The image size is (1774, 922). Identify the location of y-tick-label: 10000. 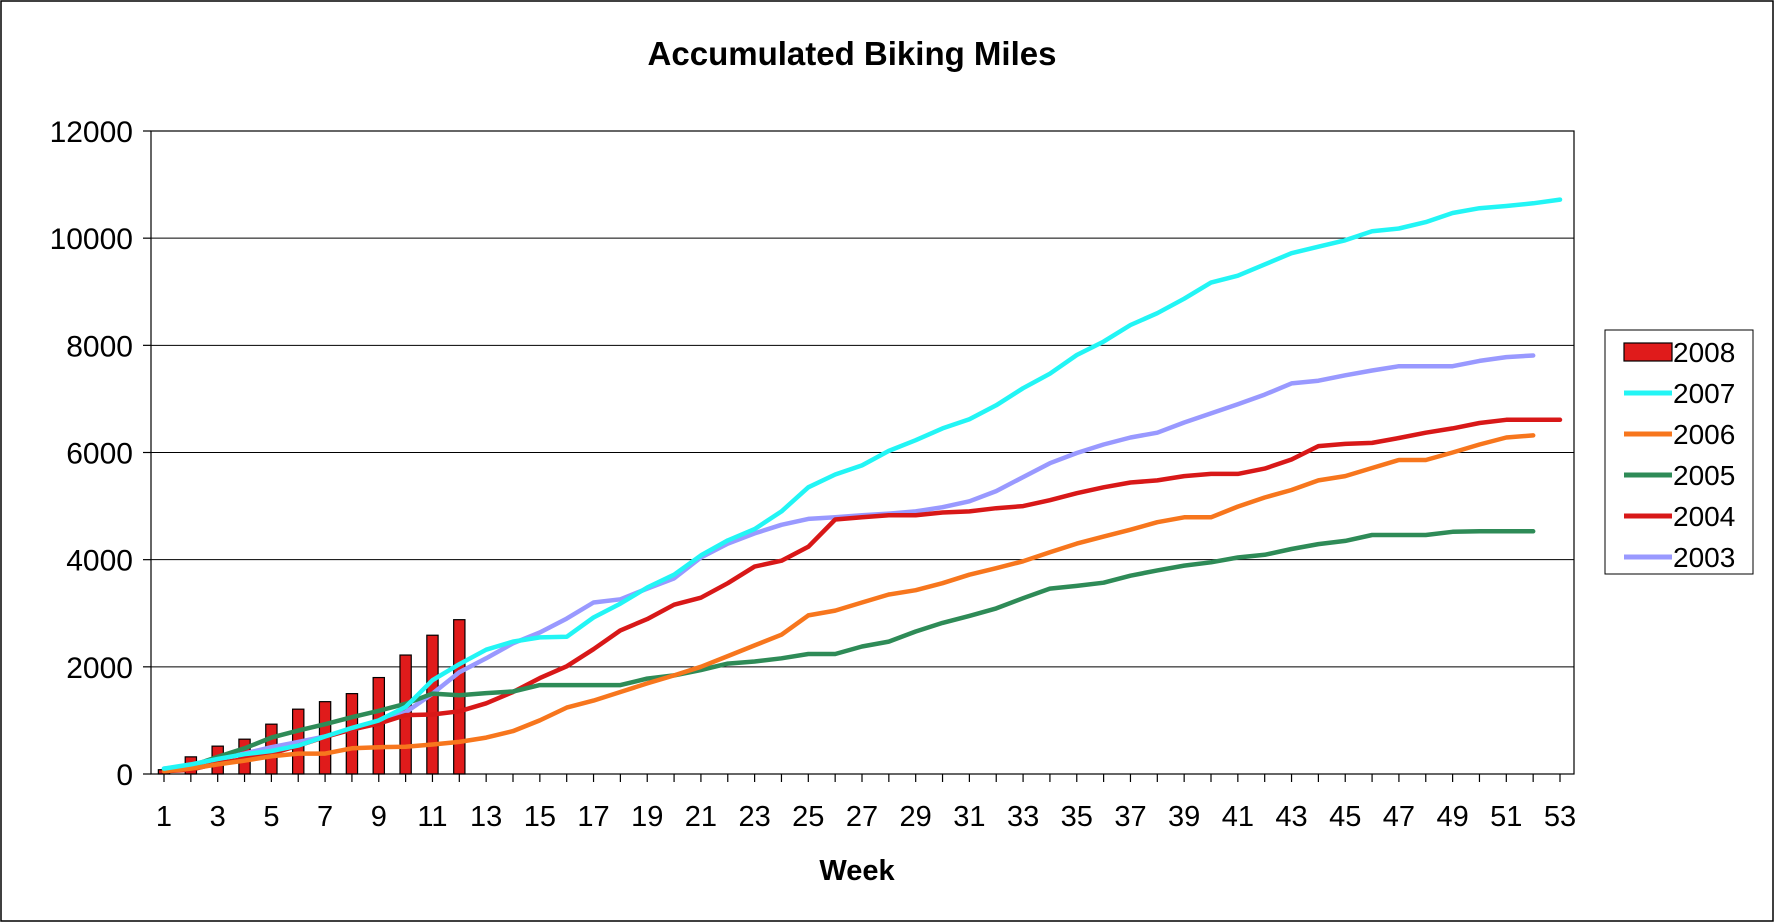
(91, 239).